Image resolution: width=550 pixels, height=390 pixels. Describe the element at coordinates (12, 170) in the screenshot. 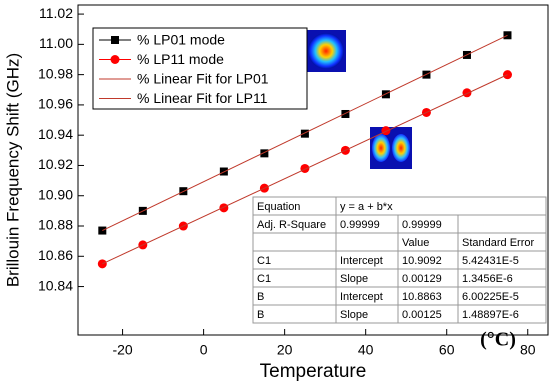

I see `y-axis-label: Brillouin Frequency Shift (GHz)` at that location.